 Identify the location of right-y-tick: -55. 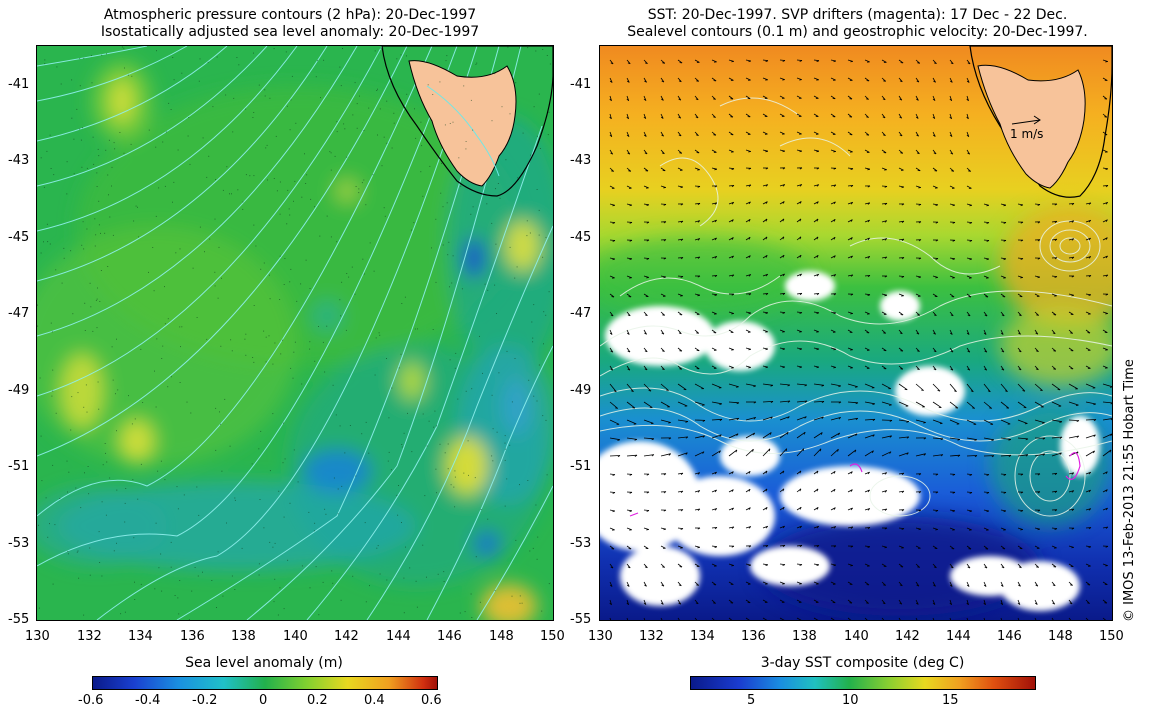
(581, 619).